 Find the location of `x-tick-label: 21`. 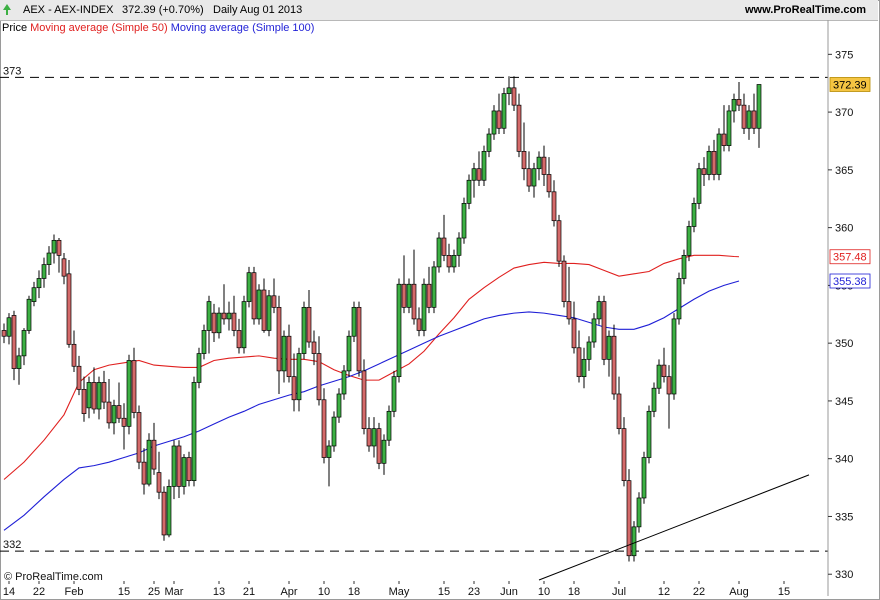

x-tick-label: 21 is located at coordinates (249, 592).